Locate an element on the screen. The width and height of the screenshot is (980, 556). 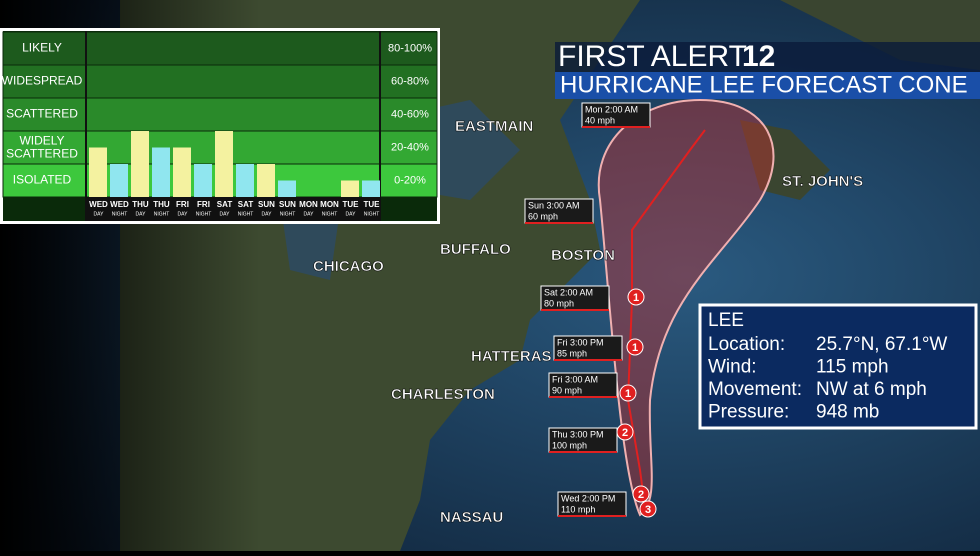
forecast-time: Thu 3:00 PM is located at coordinates (578, 434).